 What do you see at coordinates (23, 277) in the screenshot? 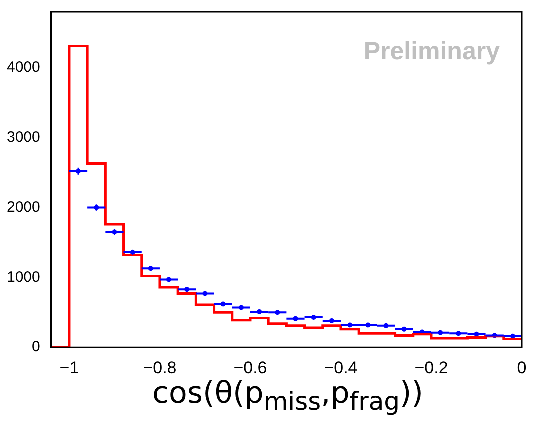
I see `y-tick-label: 1000` at bounding box center [23, 277].